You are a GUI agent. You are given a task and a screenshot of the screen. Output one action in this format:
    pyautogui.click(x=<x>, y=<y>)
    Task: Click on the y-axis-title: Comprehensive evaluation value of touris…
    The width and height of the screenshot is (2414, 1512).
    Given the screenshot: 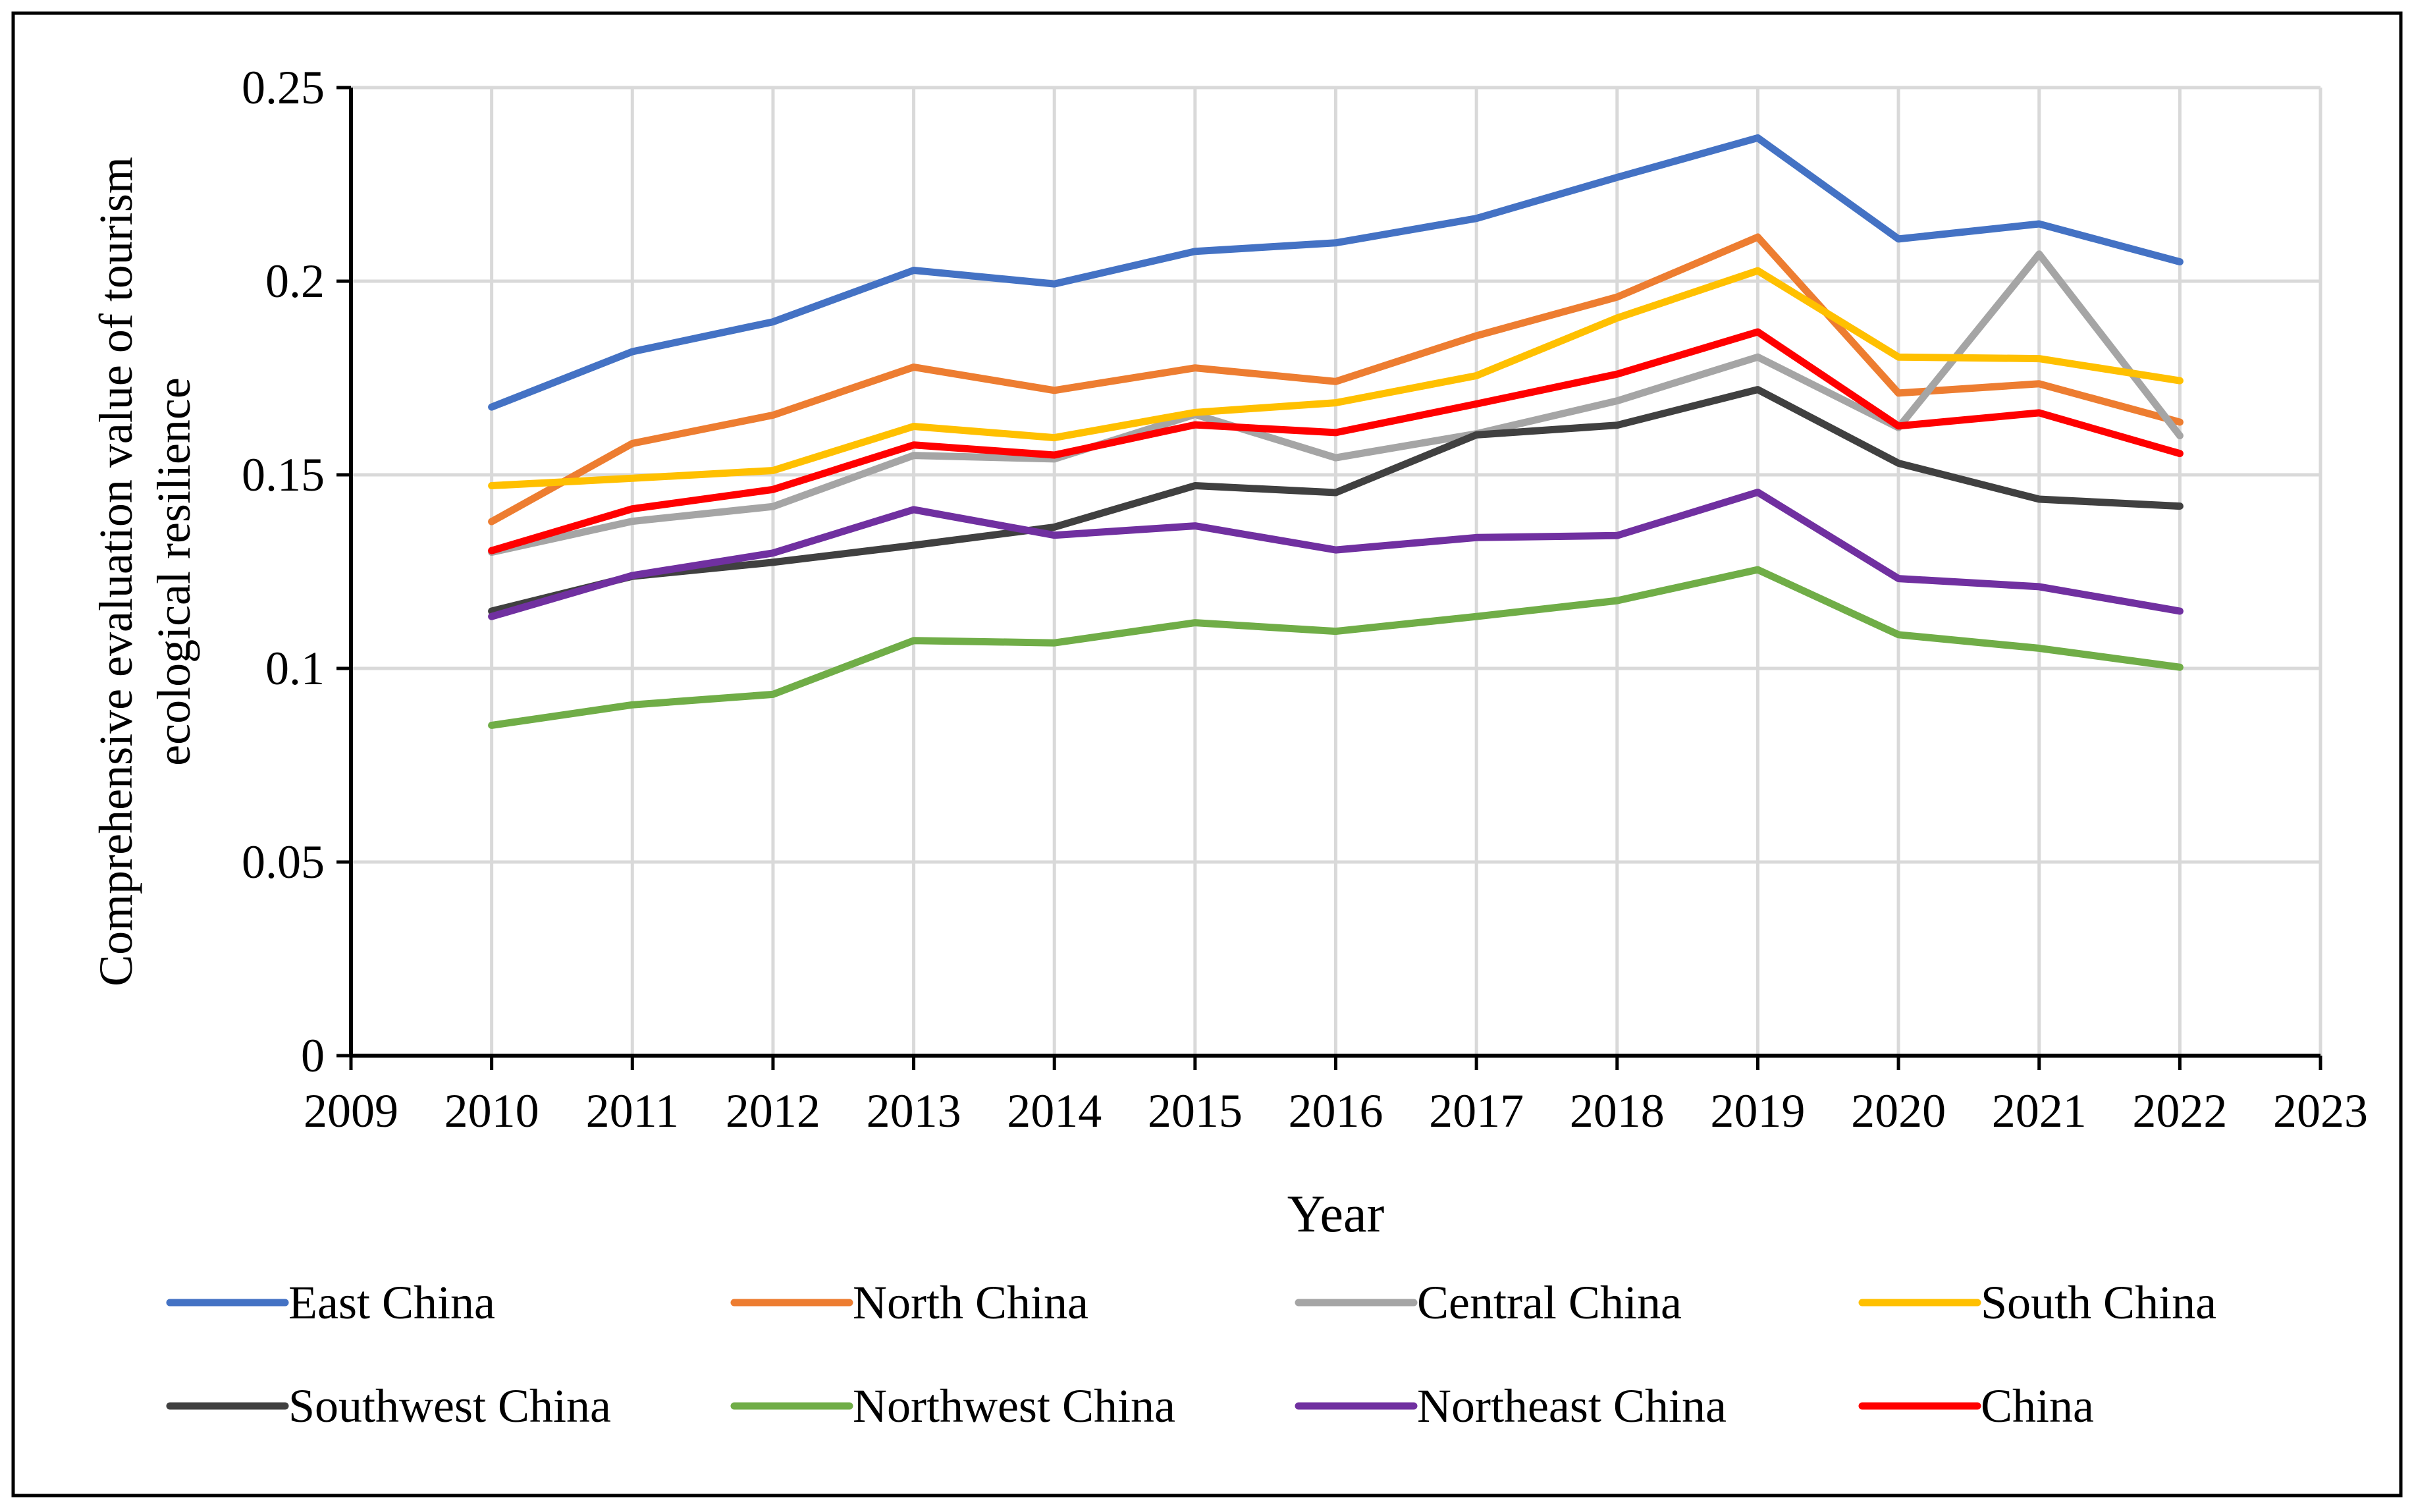 What is the action you would take?
    pyautogui.click(x=145, y=571)
    